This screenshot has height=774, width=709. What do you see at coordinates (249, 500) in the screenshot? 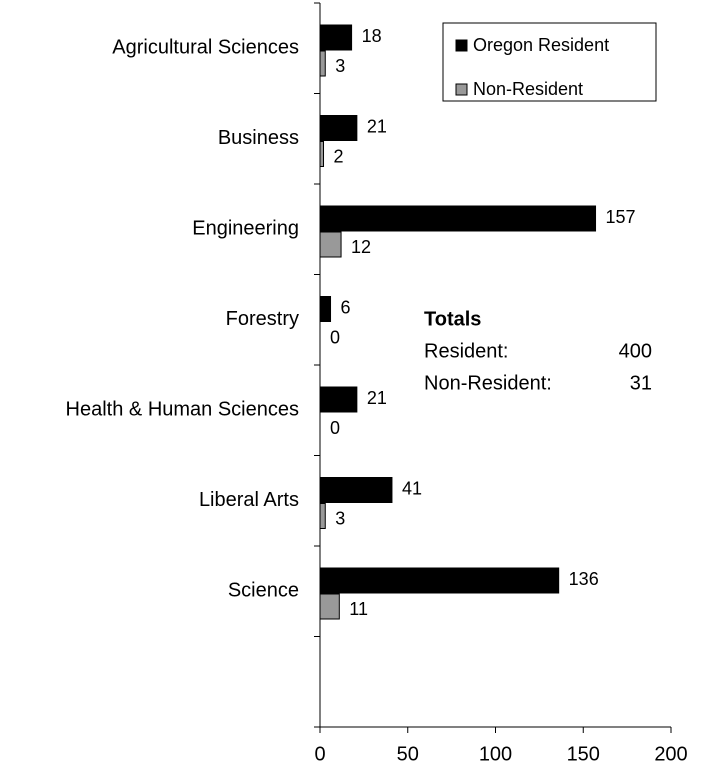
I see `y-tick-label: Liberal Arts` at bounding box center [249, 500].